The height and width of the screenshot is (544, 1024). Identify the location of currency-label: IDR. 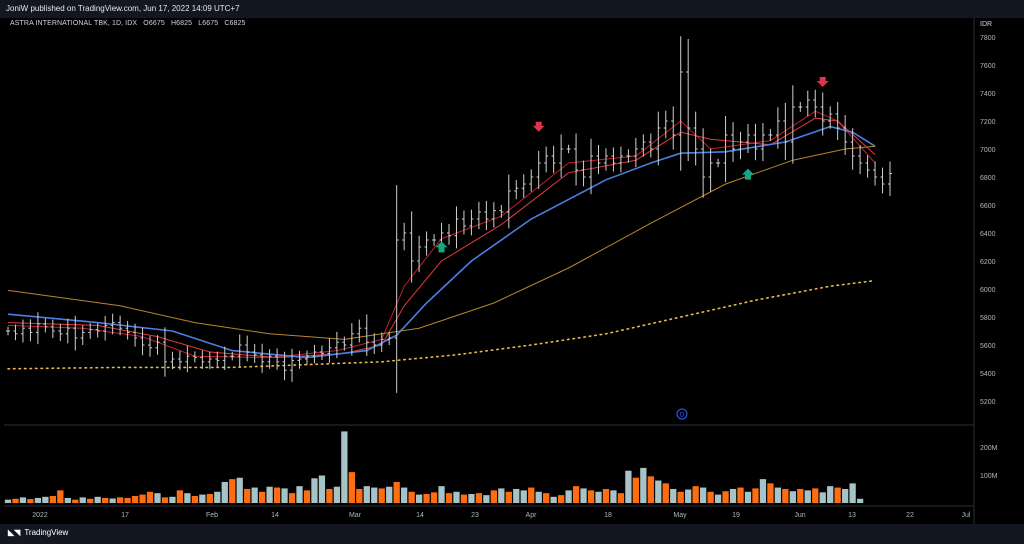
(986, 24).